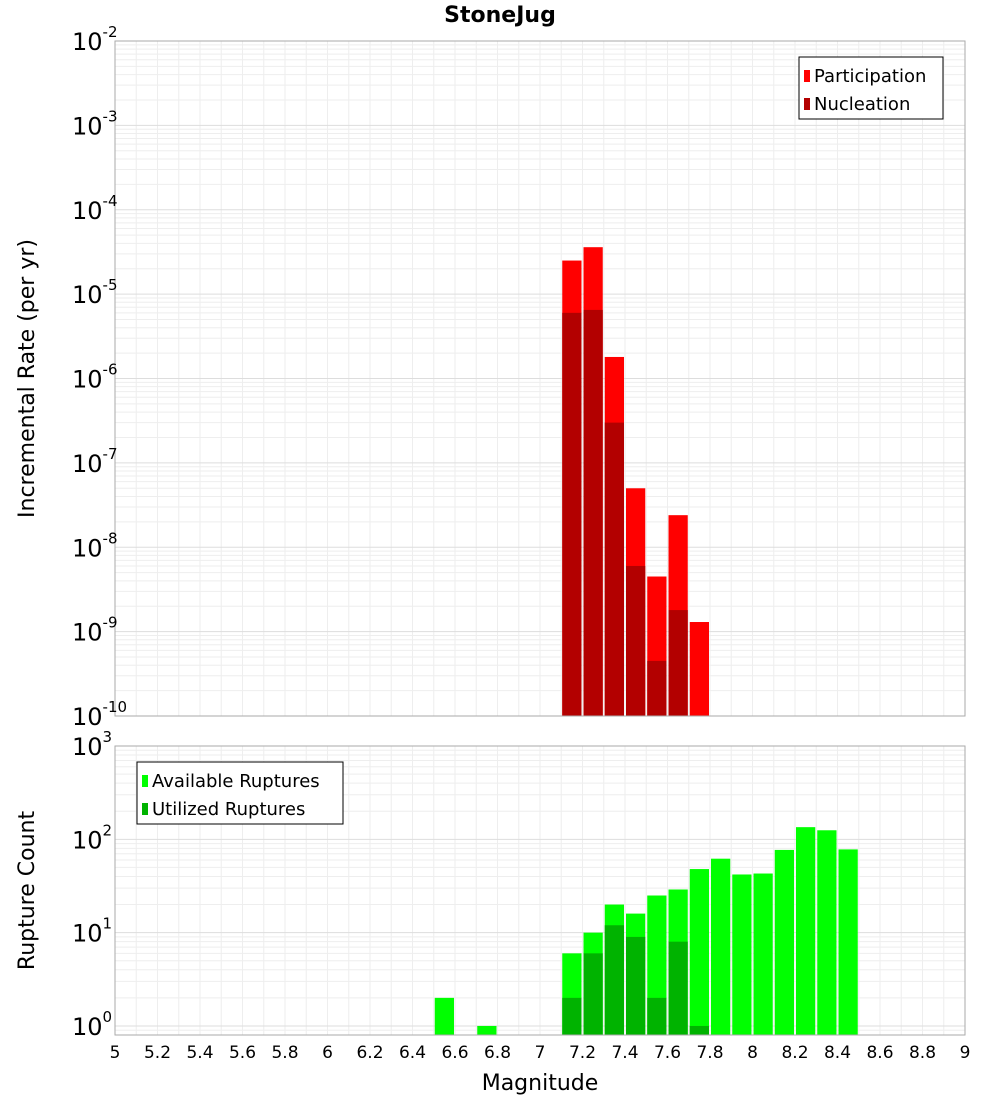 The height and width of the screenshot is (1100, 1000). What do you see at coordinates (752, 1053) in the screenshot?
I see `x-tick-label: 8` at bounding box center [752, 1053].